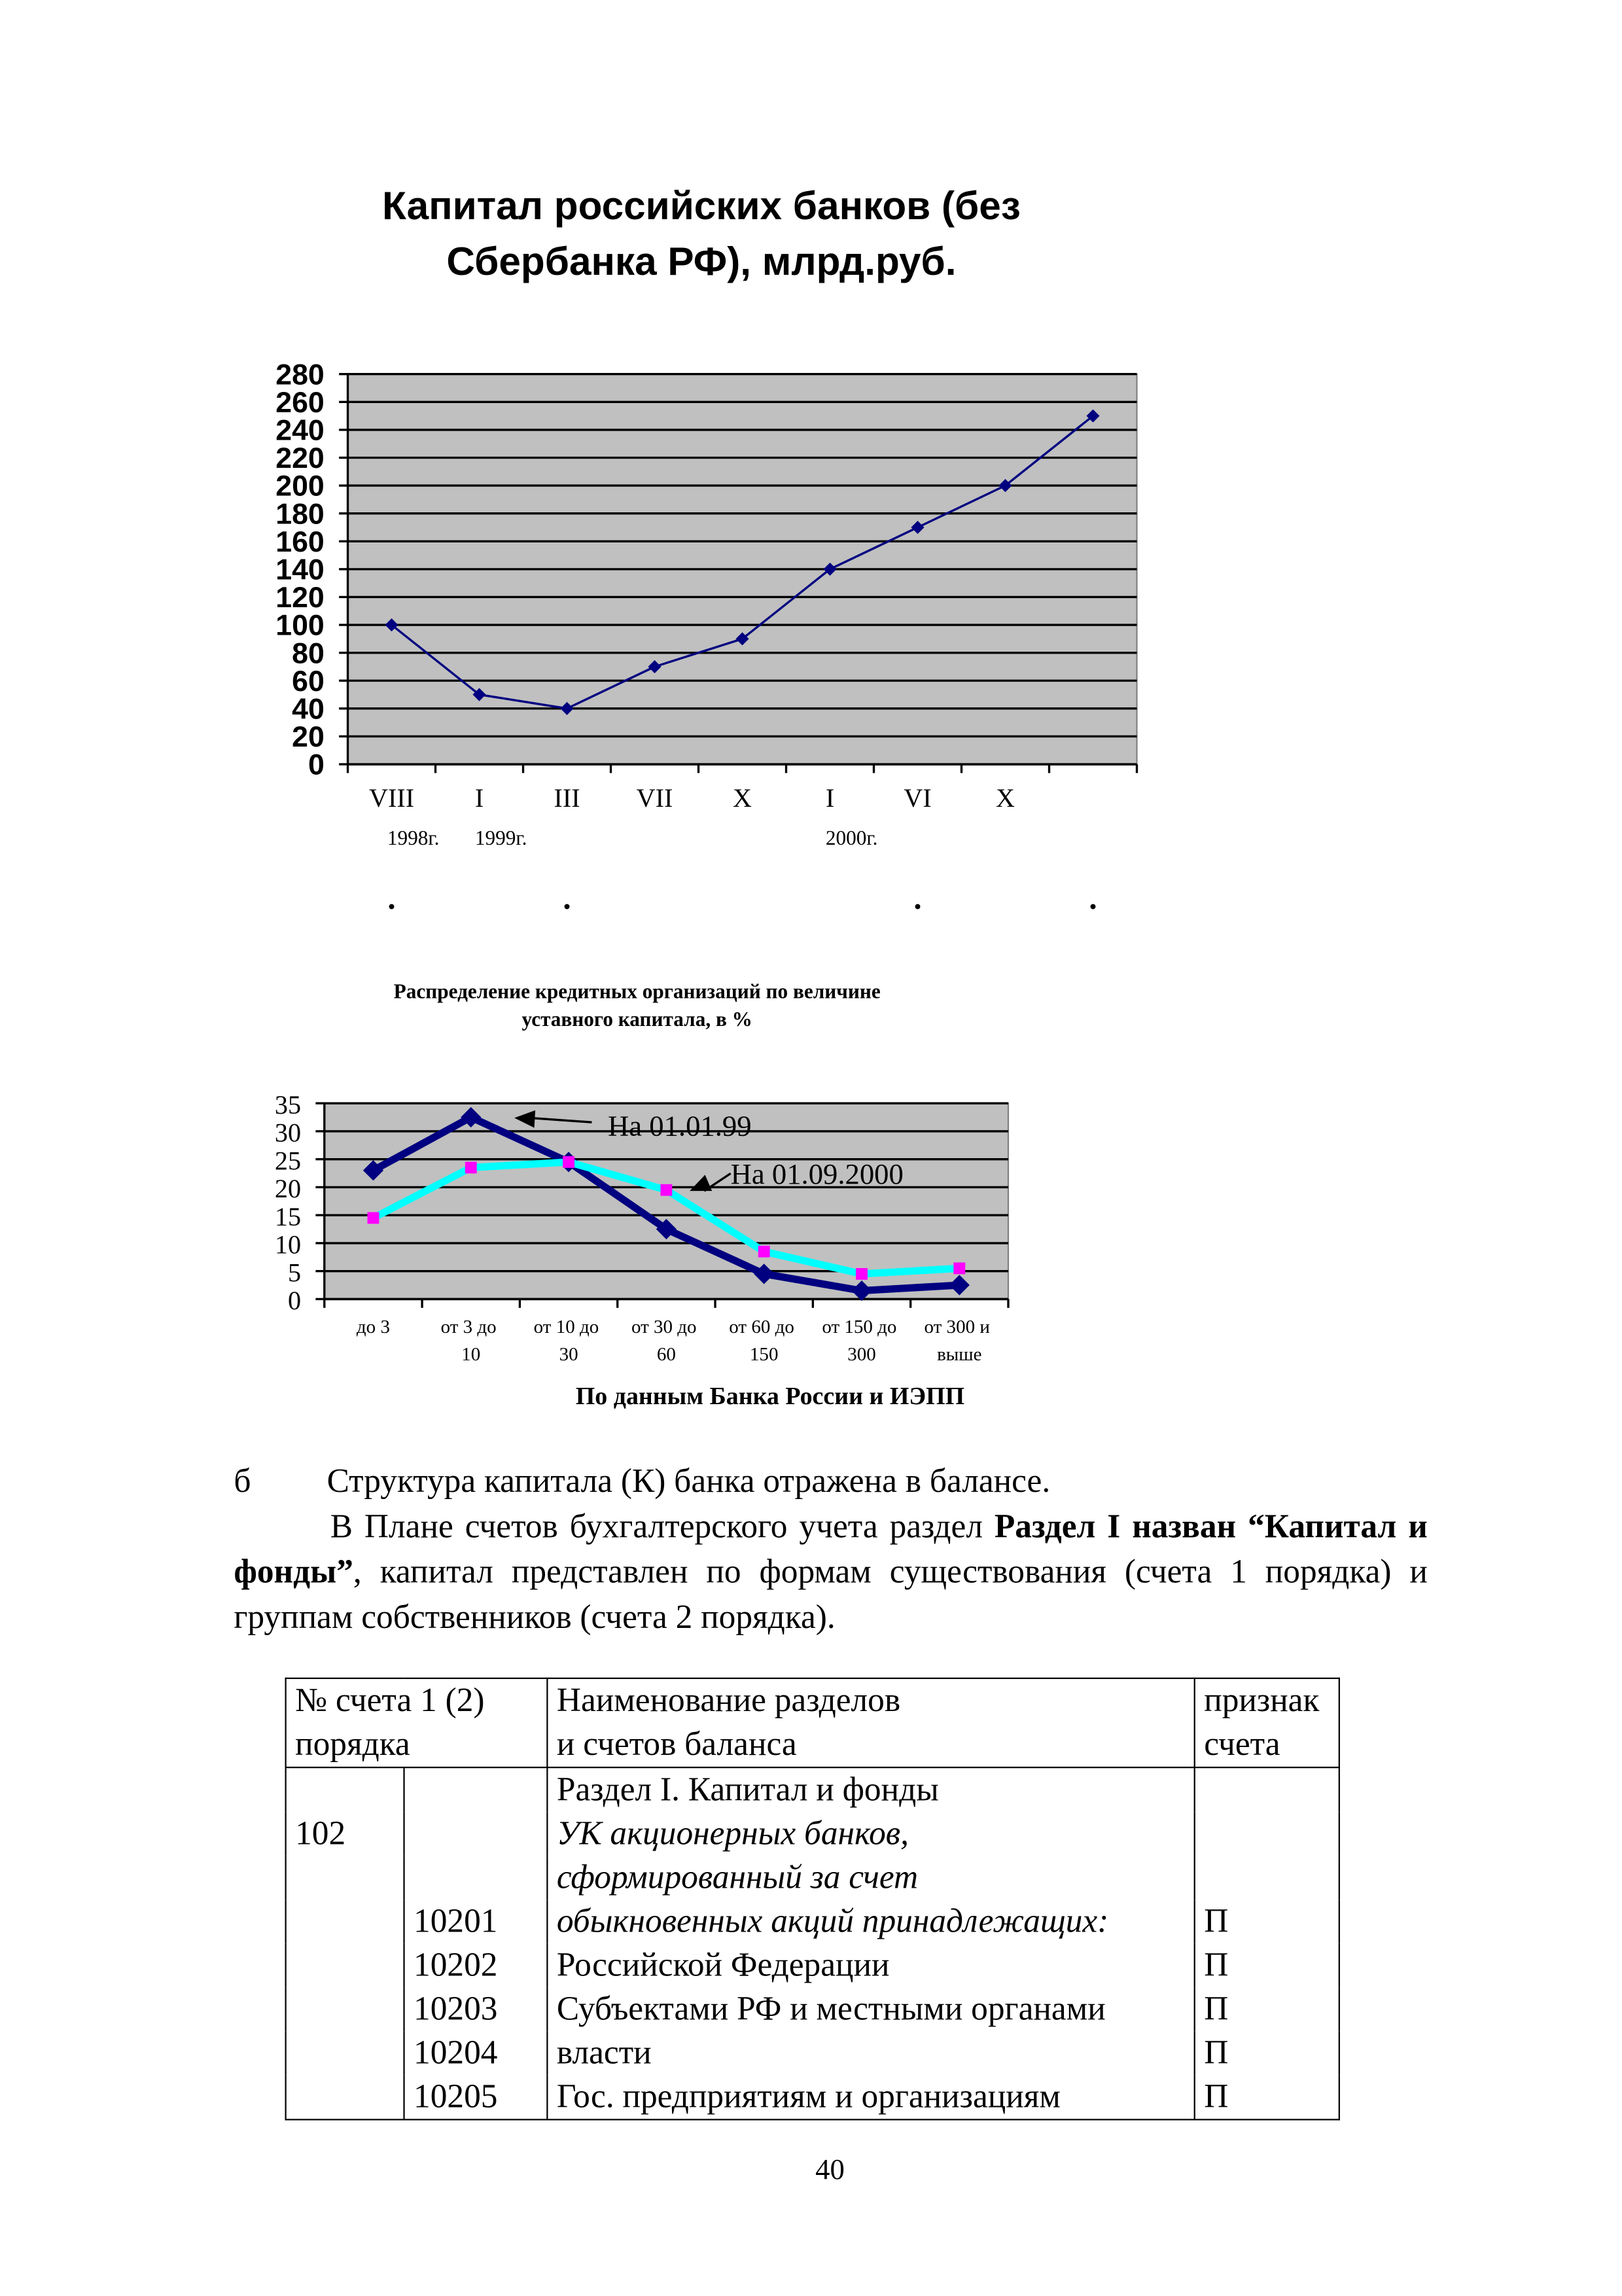 The image size is (1622, 2296). What do you see at coordinates (770, 1396) in the screenshot?
I see `chart-source: По данным Банка России и ИЭПП` at bounding box center [770, 1396].